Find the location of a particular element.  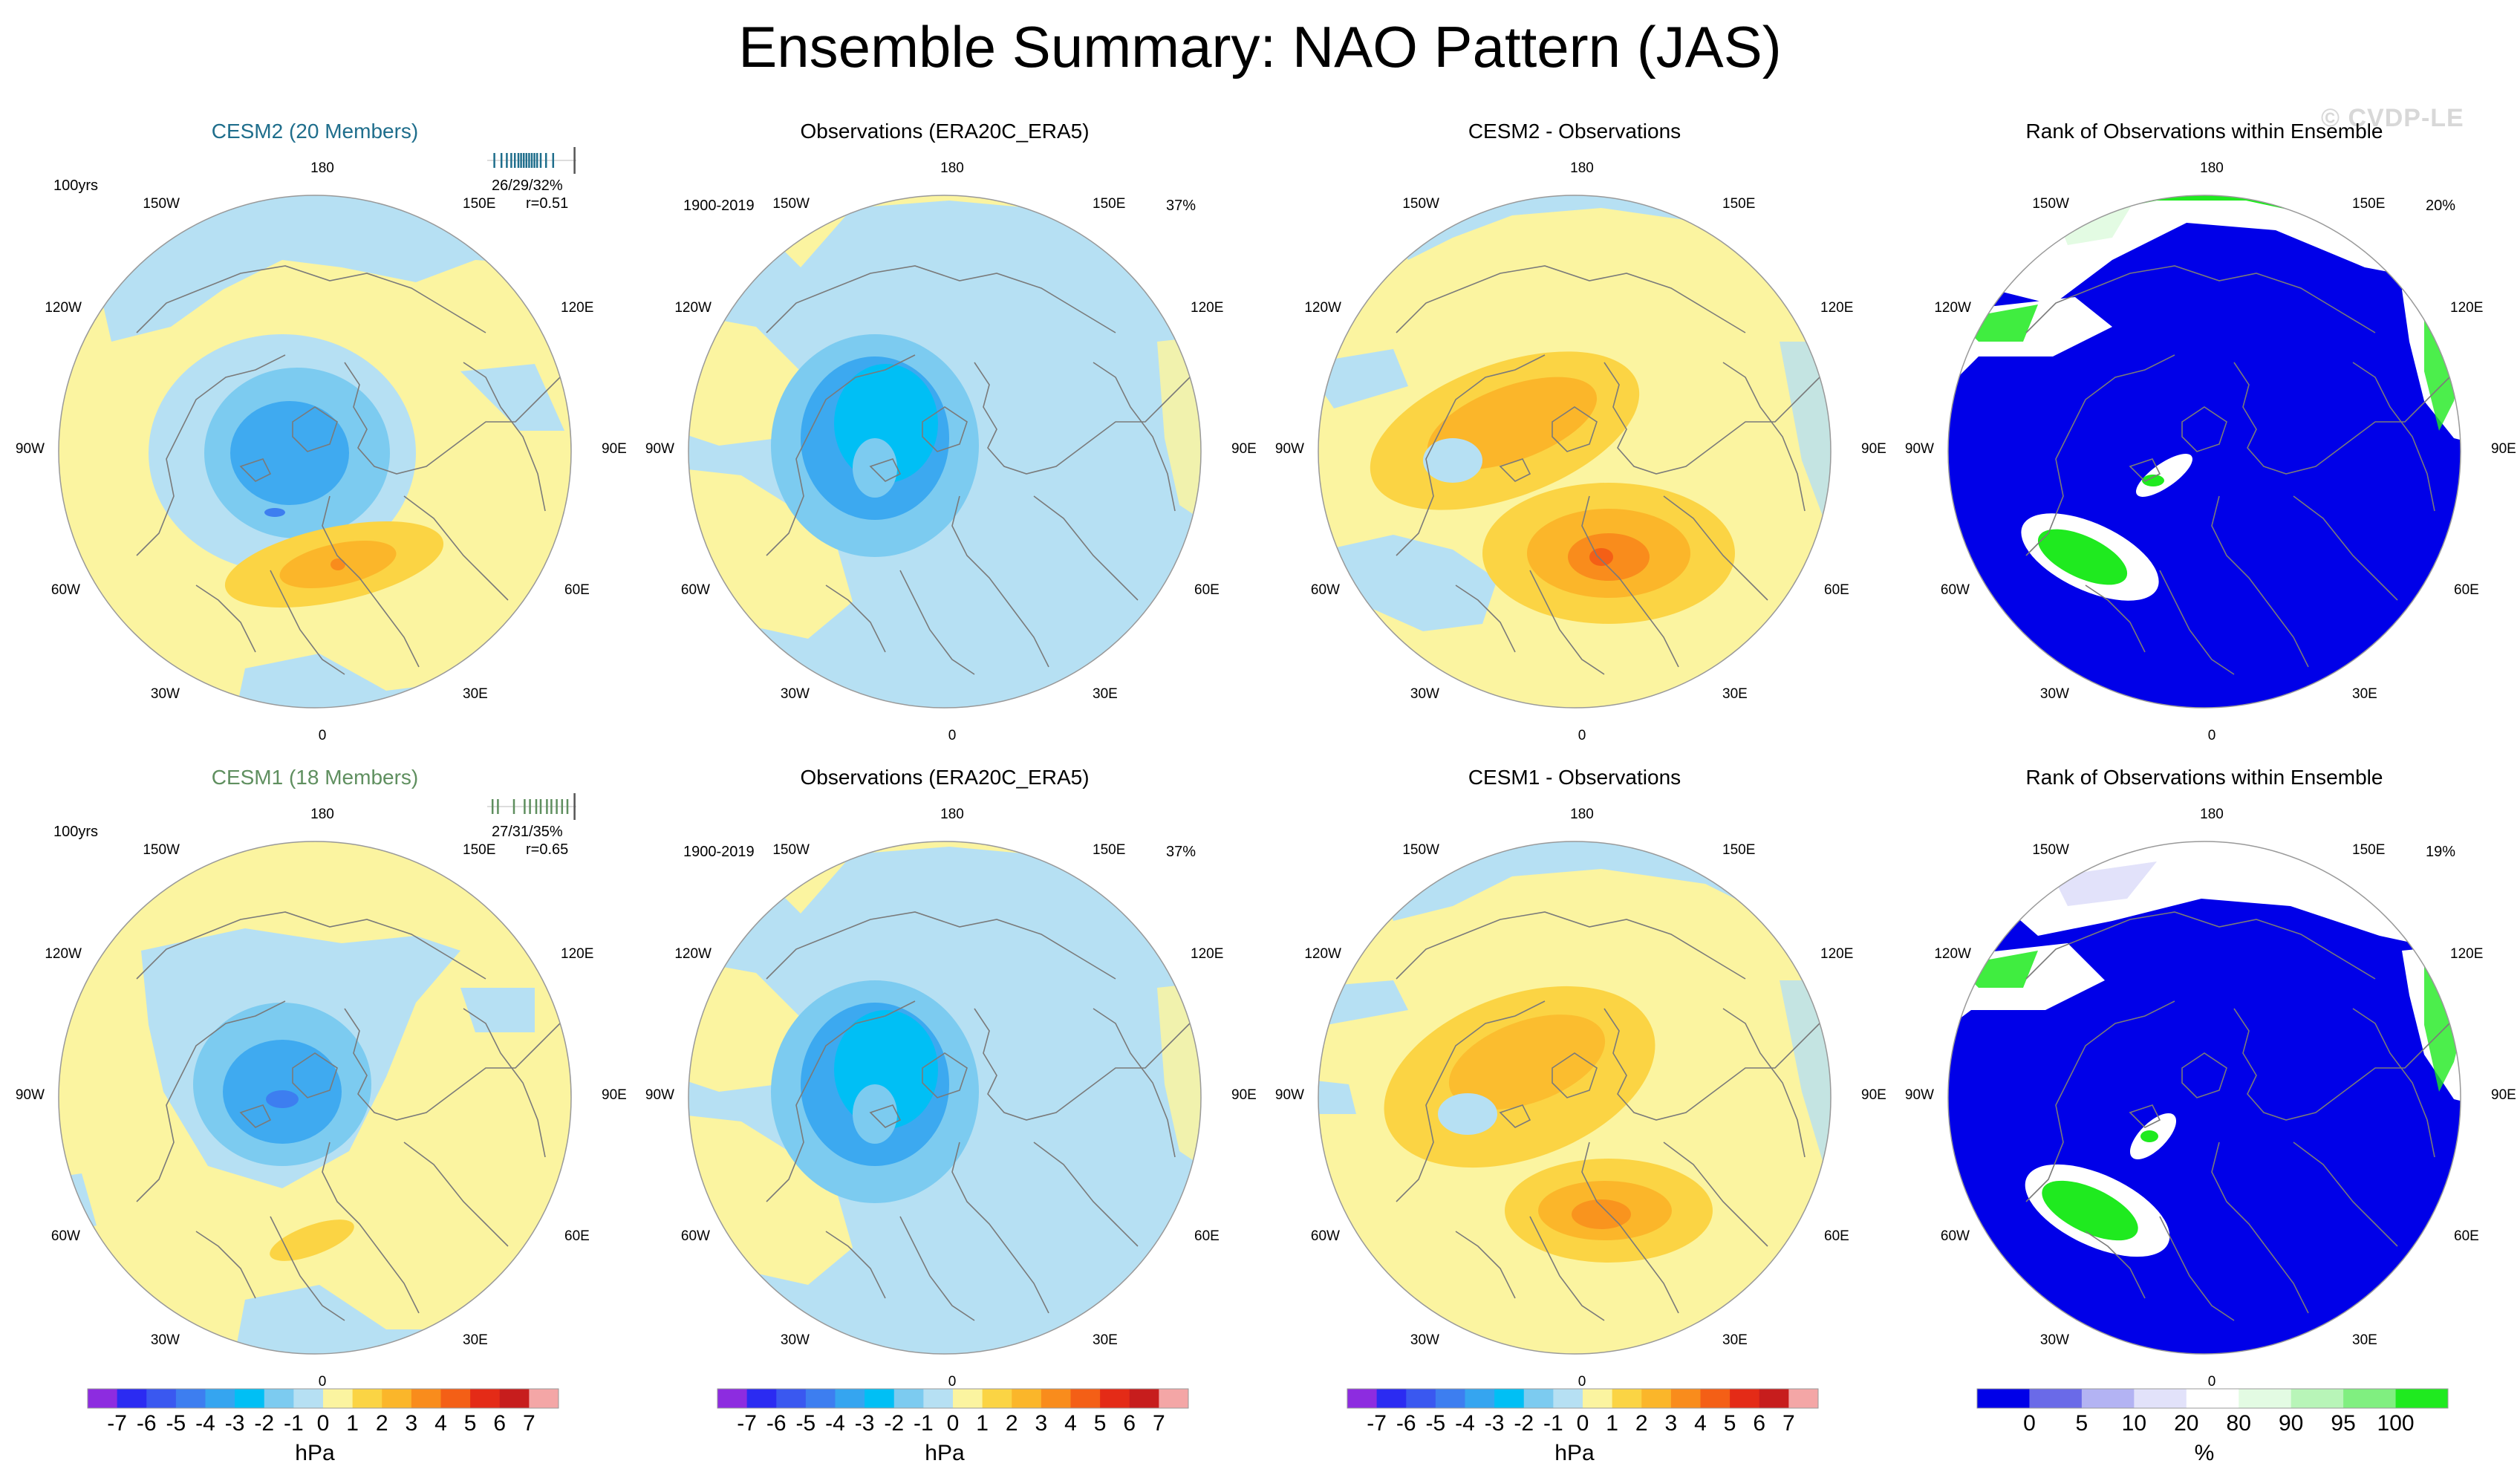

stats-label: 27/31/35% is located at coordinates (527, 832).